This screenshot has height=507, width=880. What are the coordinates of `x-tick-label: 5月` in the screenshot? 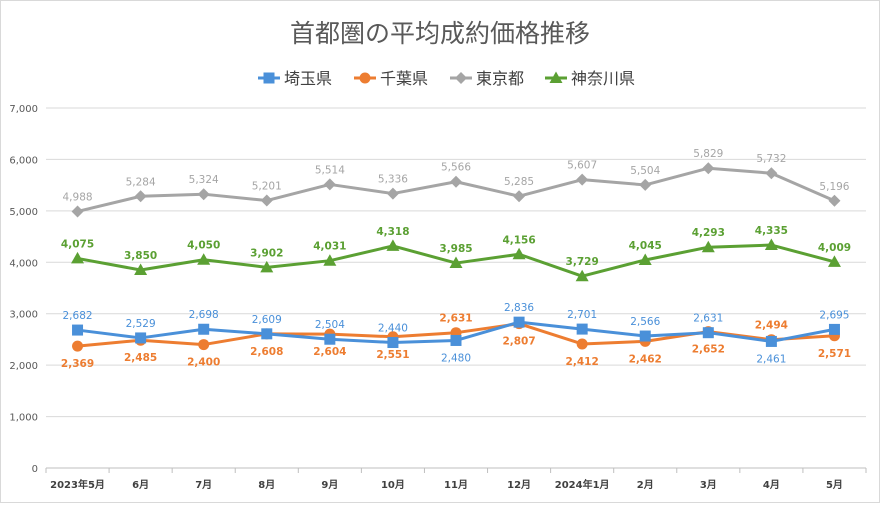 It's located at (834, 485).